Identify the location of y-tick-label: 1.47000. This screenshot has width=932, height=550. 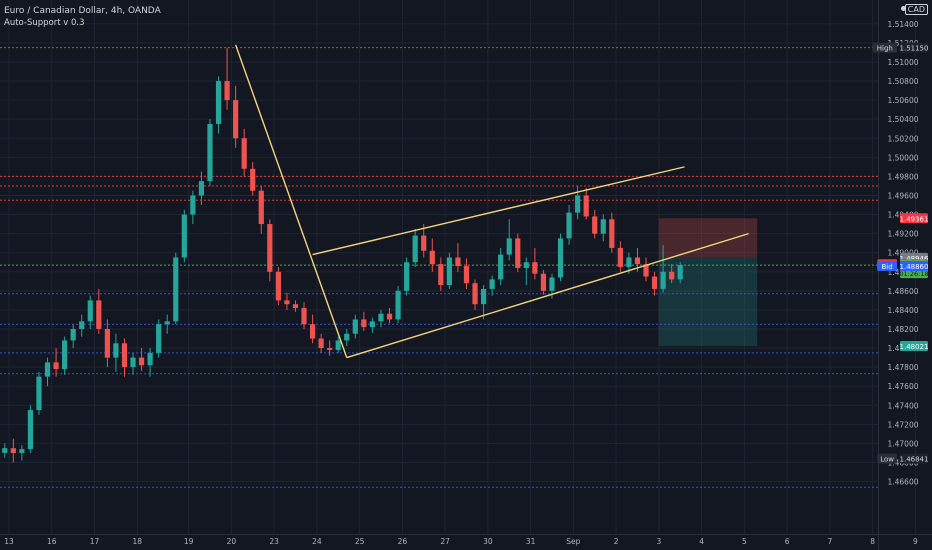
(902, 443).